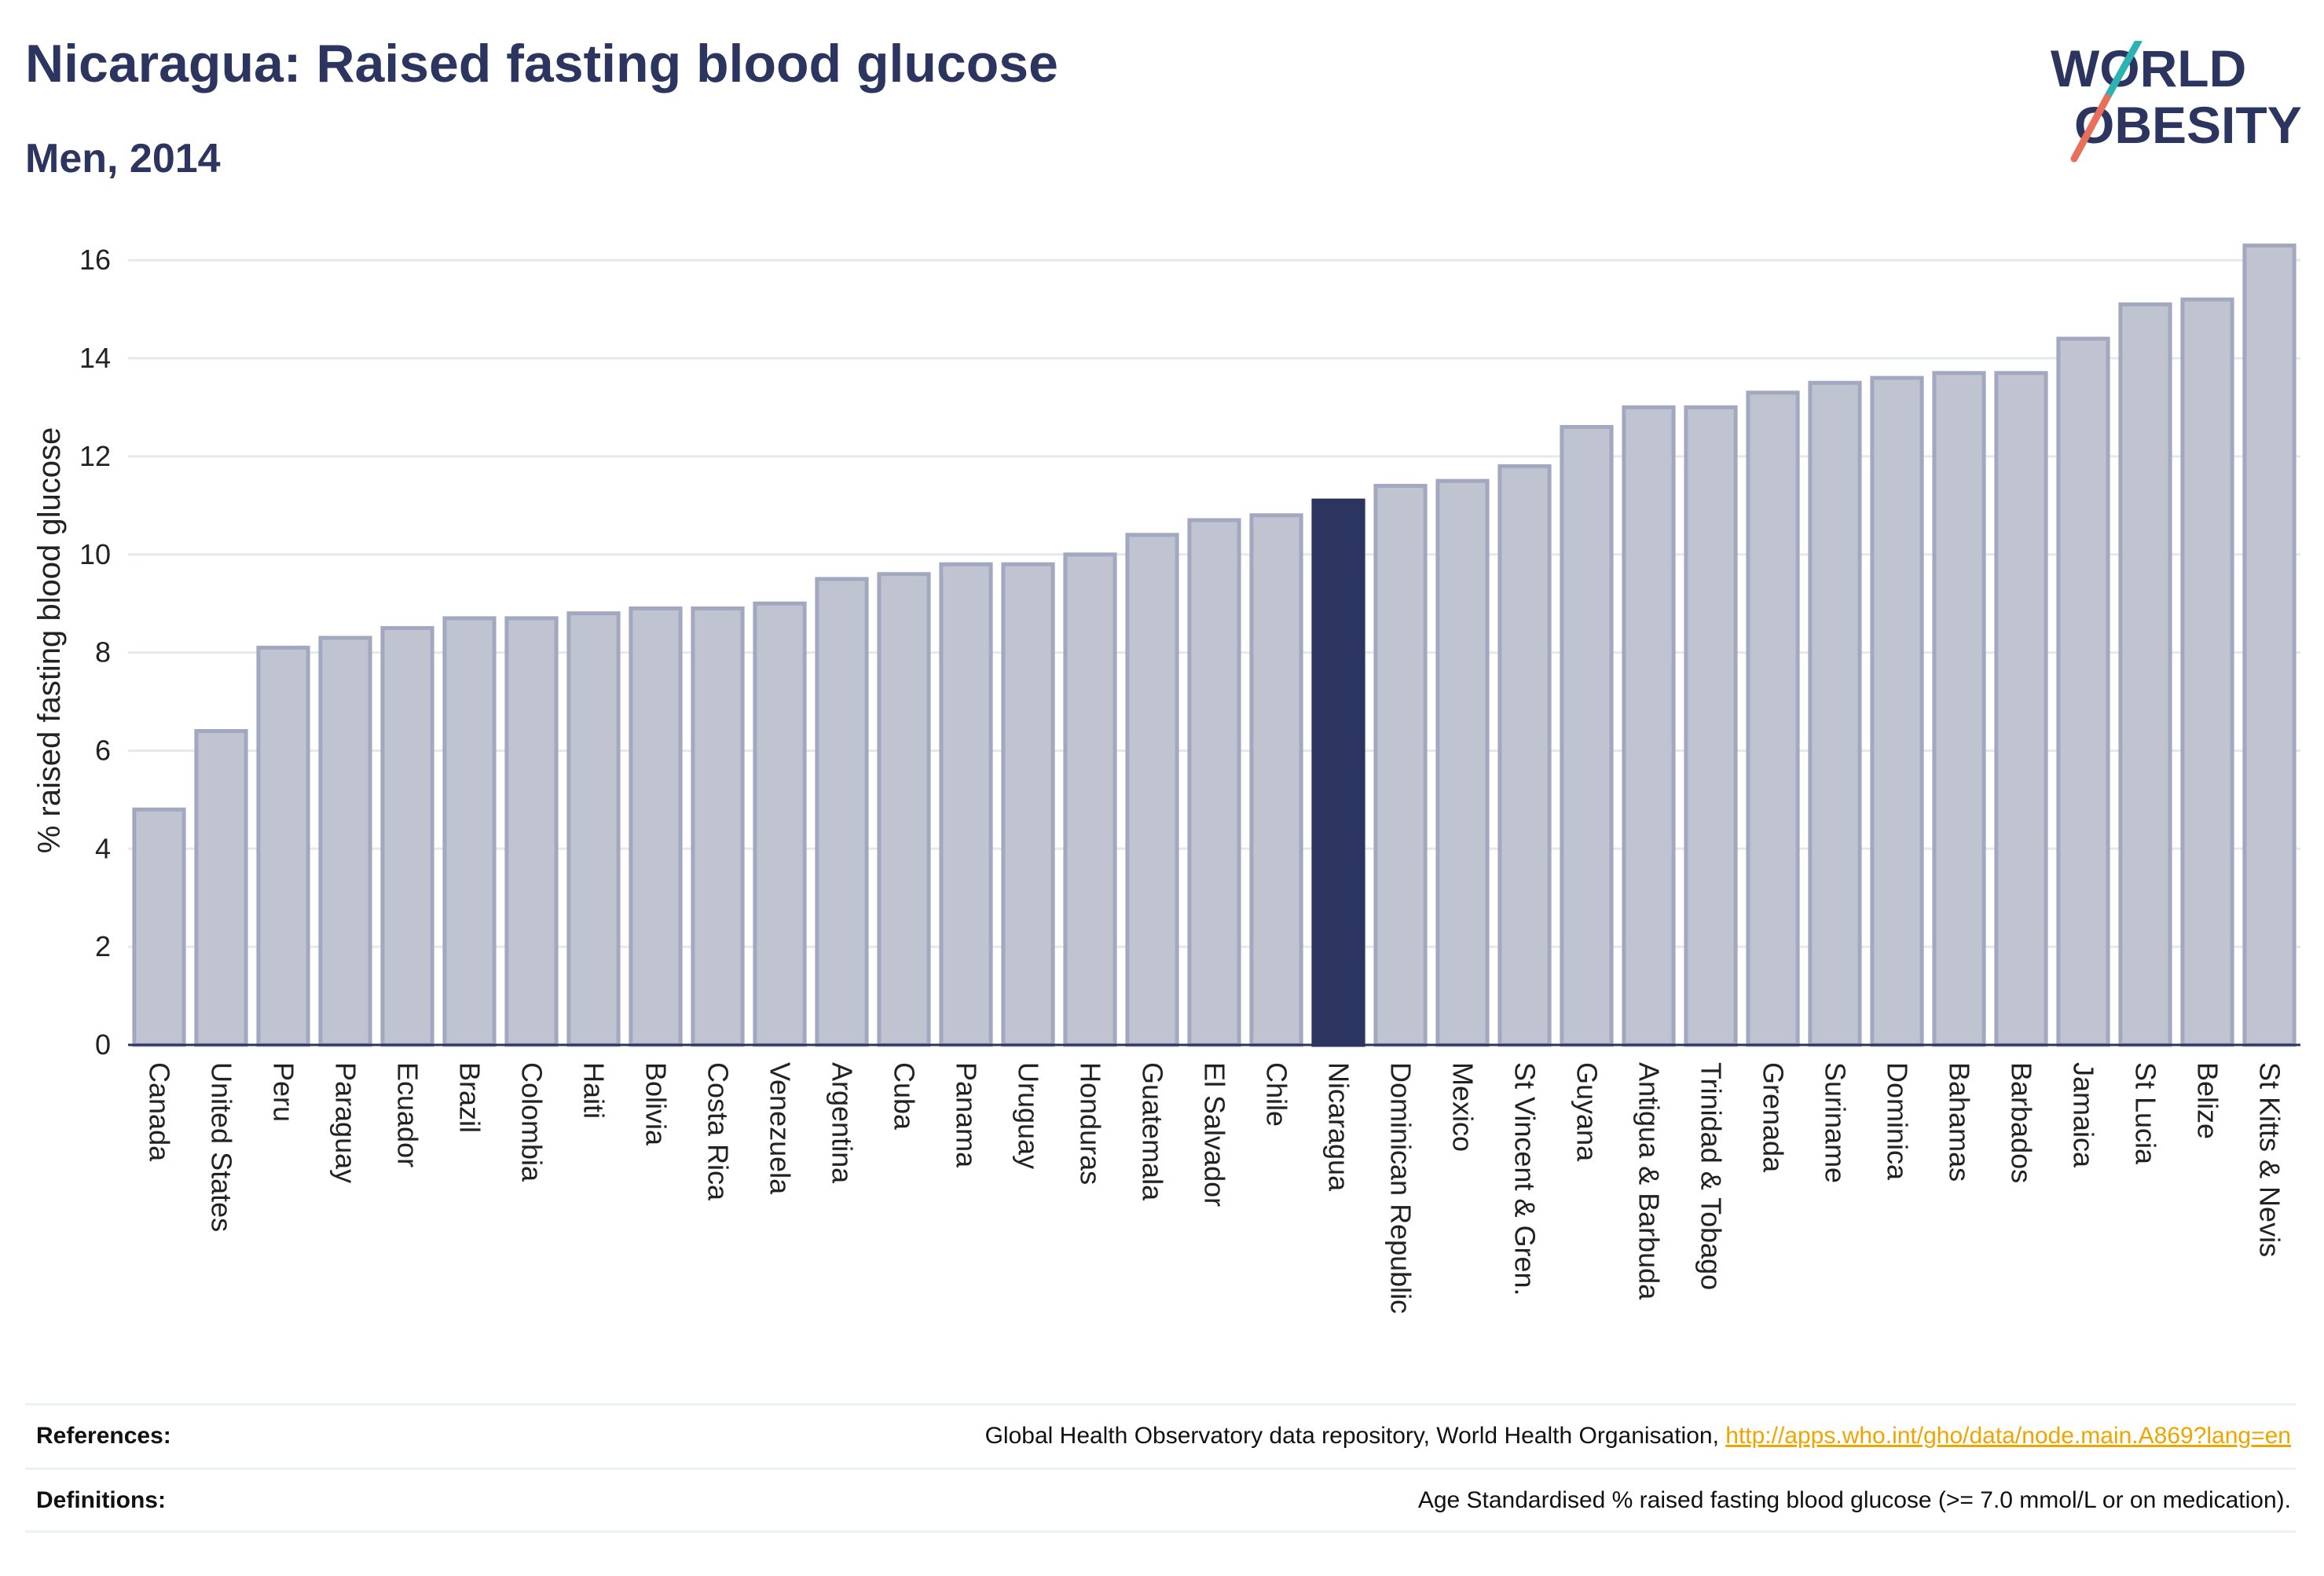 The height and width of the screenshot is (1576, 2324). What do you see at coordinates (160, 1112) in the screenshot?
I see `x-tick-label: Canada` at bounding box center [160, 1112].